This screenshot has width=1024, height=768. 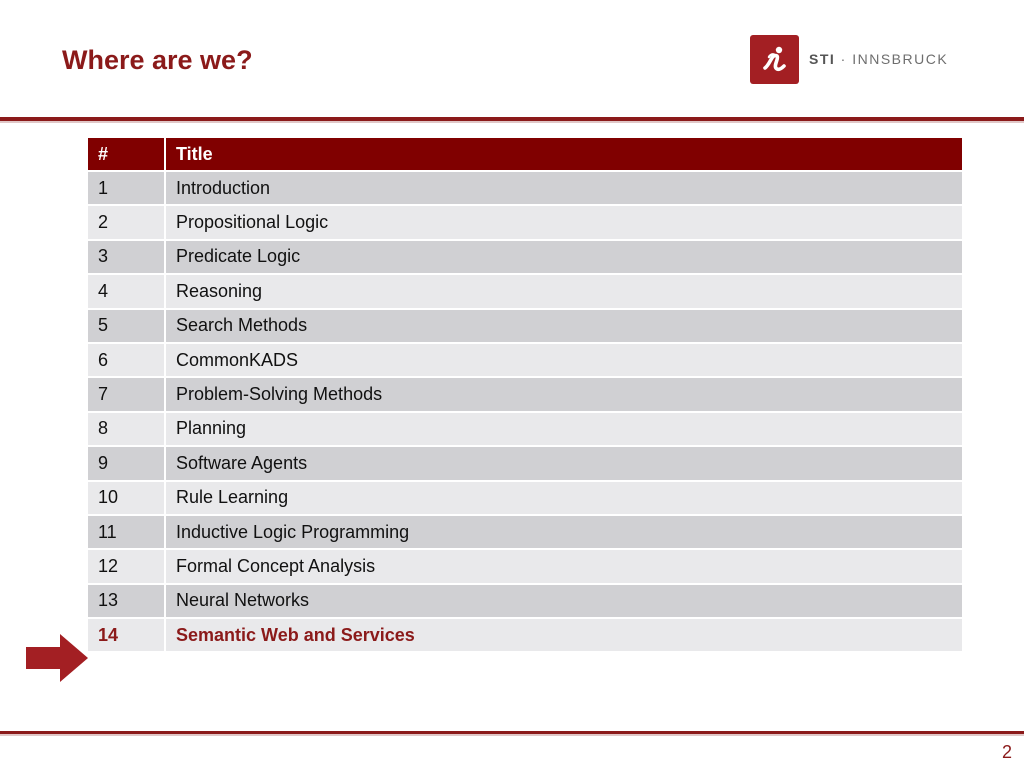 What do you see at coordinates (564, 154) in the screenshot?
I see `column-header-title: Title` at bounding box center [564, 154].